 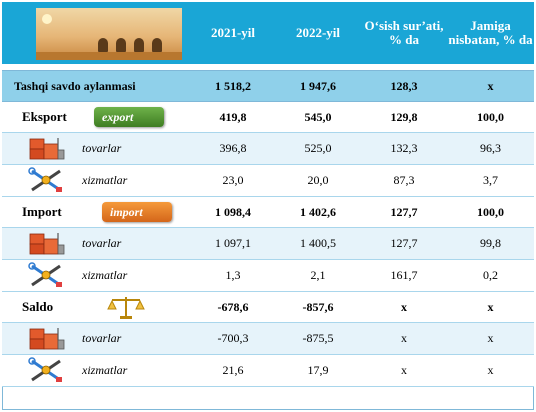 What do you see at coordinates (42, 211) in the screenshot?
I see `row-label: Import` at bounding box center [42, 211].